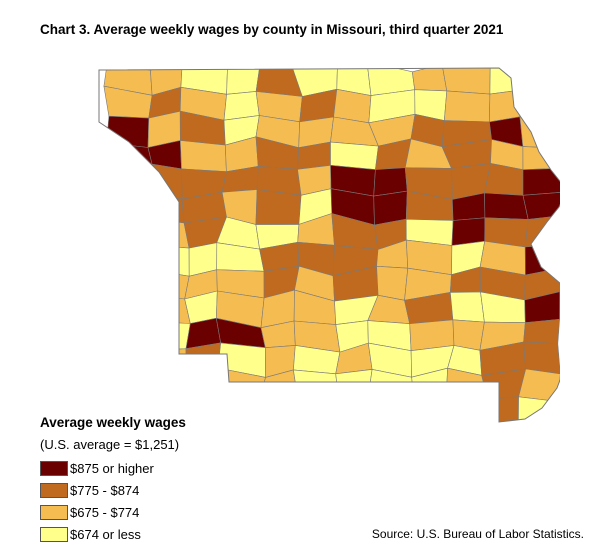  Describe the element at coordinates (112, 468) in the screenshot. I see `legend-label: $875 or higher` at that location.